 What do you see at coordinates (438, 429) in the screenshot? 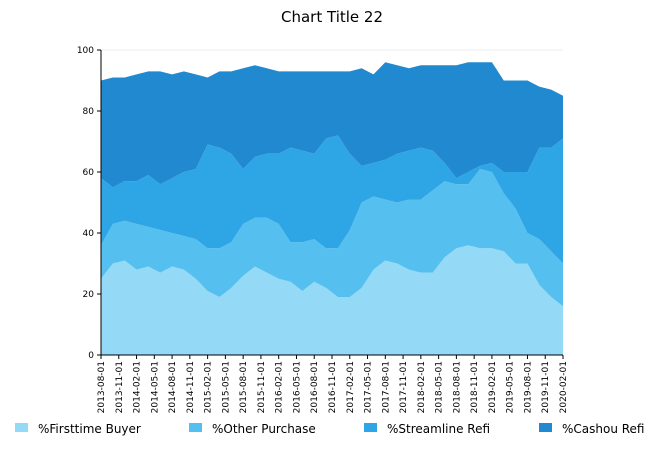
I see `legend-label: %Streamline Refi` at bounding box center [438, 429].